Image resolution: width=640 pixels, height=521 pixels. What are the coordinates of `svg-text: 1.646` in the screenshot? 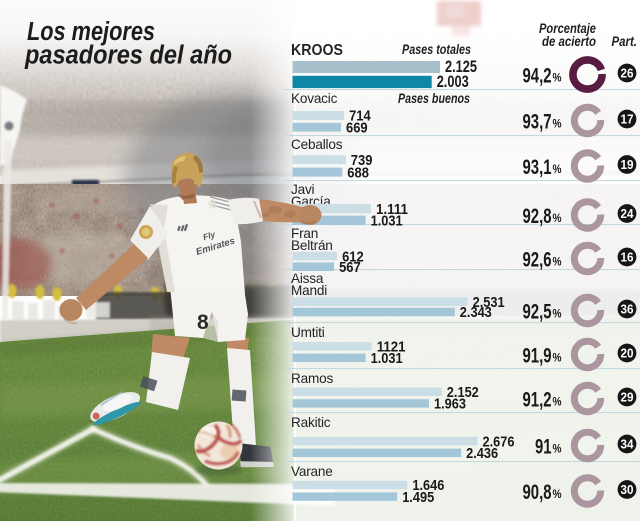 It's located at (428, 486).